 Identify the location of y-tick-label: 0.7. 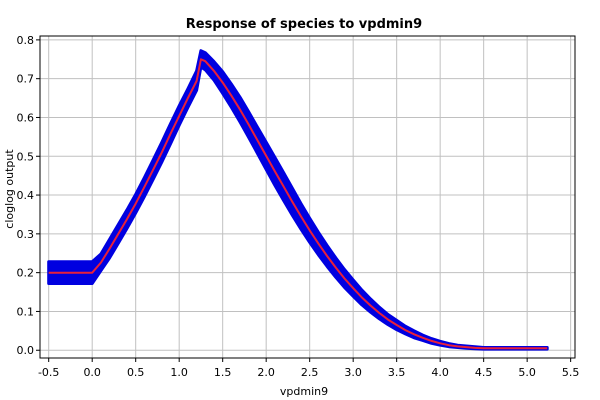
(26, 79).